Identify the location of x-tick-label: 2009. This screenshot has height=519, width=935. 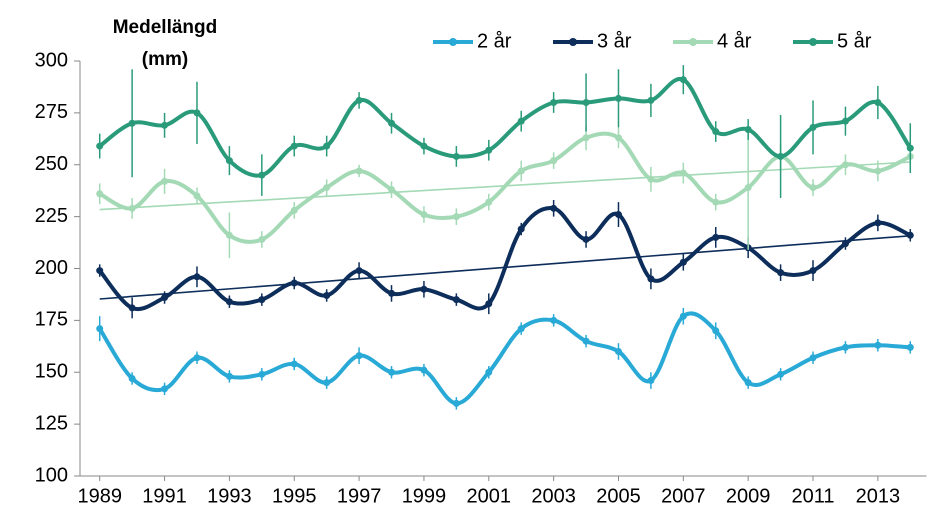
(748, 496).